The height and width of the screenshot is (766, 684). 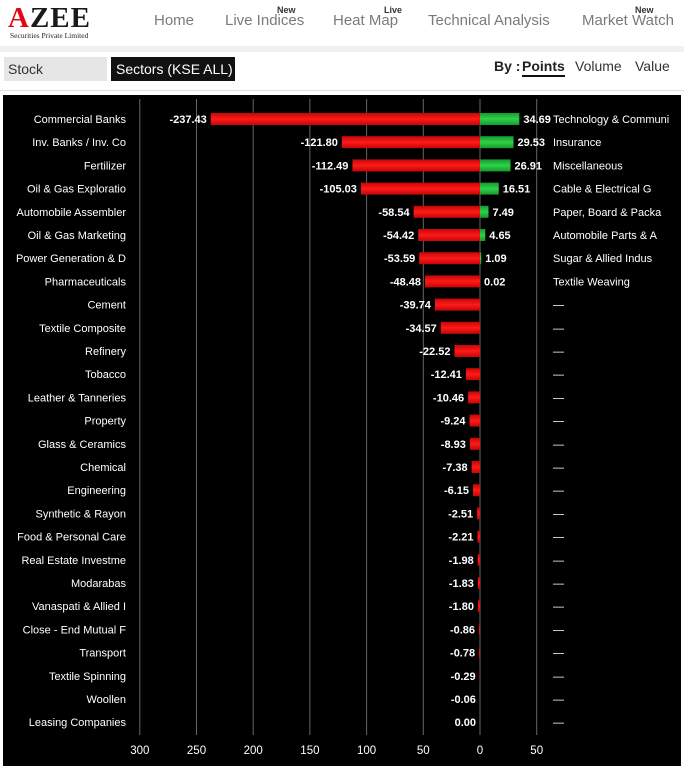 What do you see at coordinates (543, 67) in the screenshot?
I see `sort-points: Points` at bounding box center [543, 67].